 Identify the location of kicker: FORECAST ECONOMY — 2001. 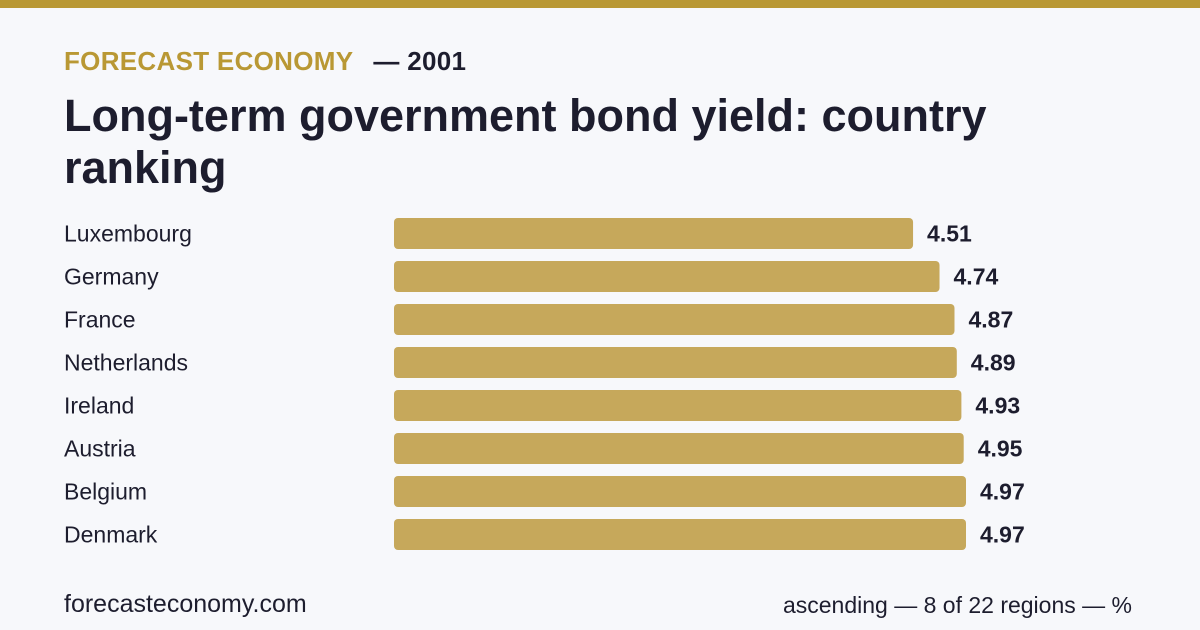
(265, 61).